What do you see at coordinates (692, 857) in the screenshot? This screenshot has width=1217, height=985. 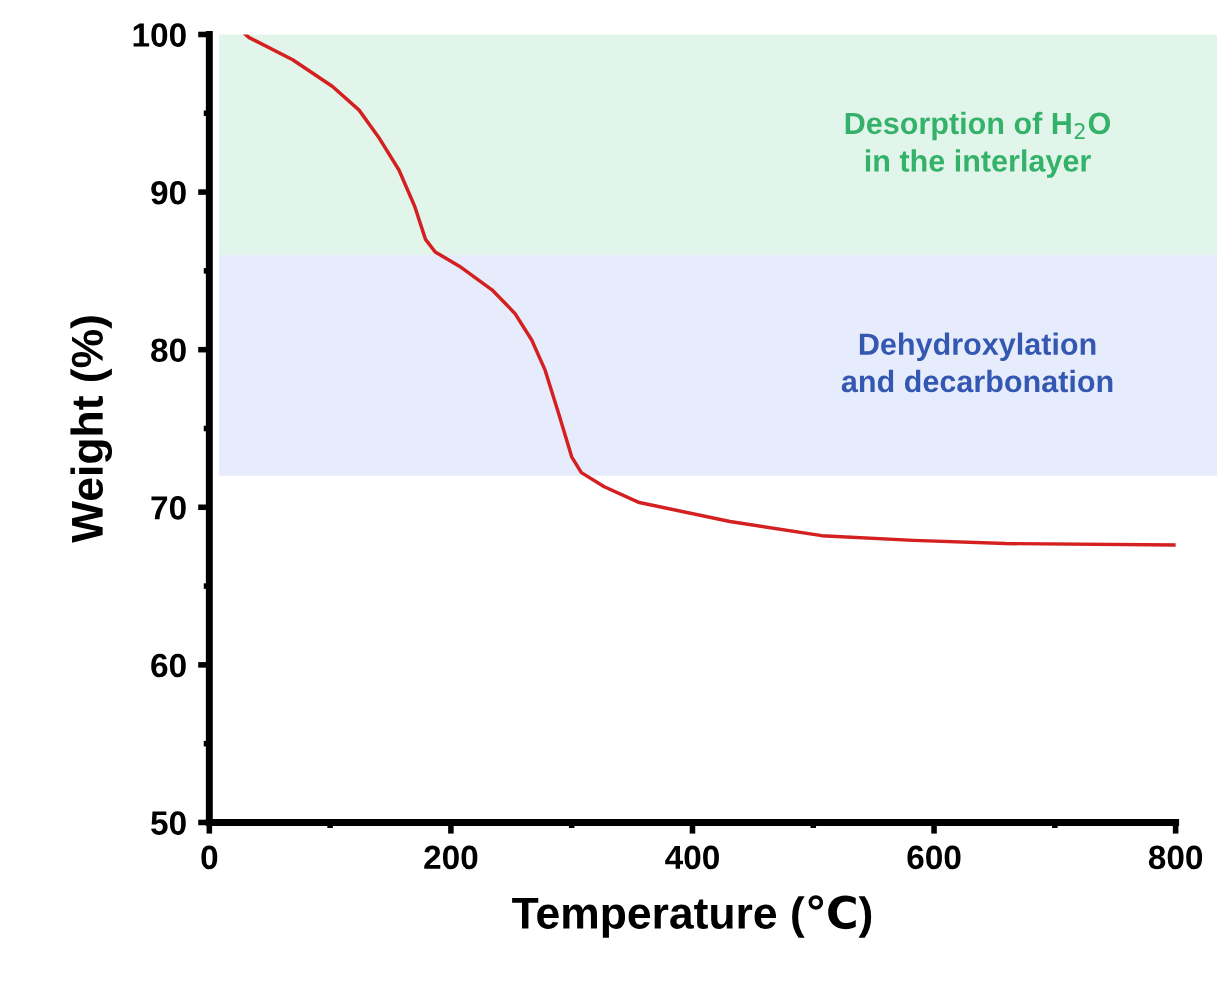 I see `x-tick-label: 400` at bounding box center [692, 857].